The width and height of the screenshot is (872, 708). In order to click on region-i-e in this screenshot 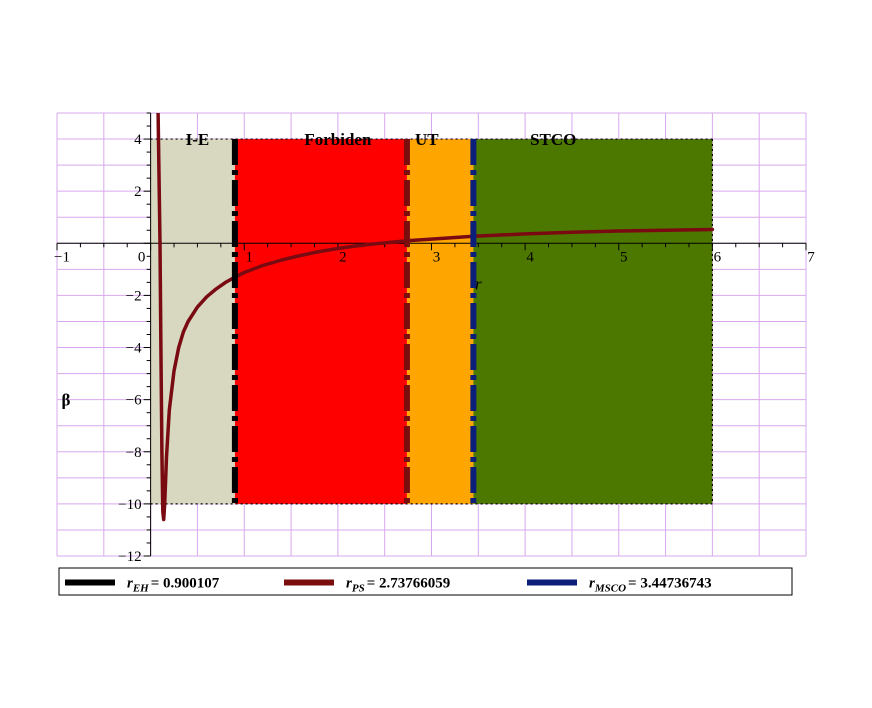, I will do `click(192, 321)`.